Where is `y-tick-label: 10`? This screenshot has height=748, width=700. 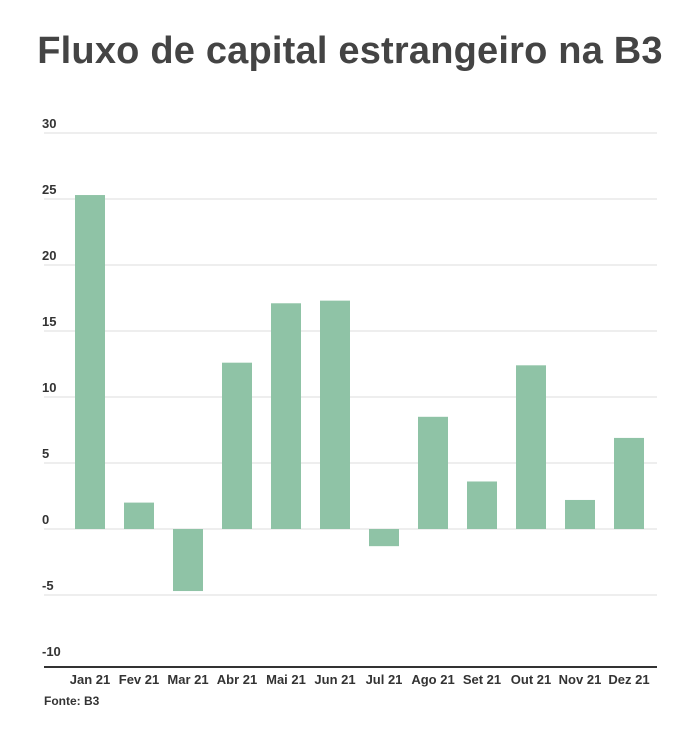
y-tick-label: 10 is located at coordinates (49, 387).